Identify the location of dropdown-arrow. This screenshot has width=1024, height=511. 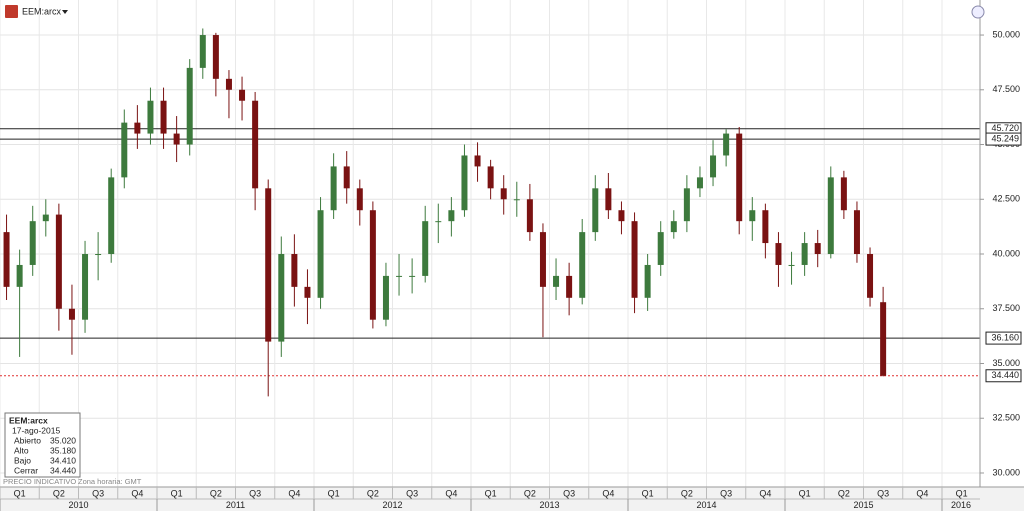
(65, 12).